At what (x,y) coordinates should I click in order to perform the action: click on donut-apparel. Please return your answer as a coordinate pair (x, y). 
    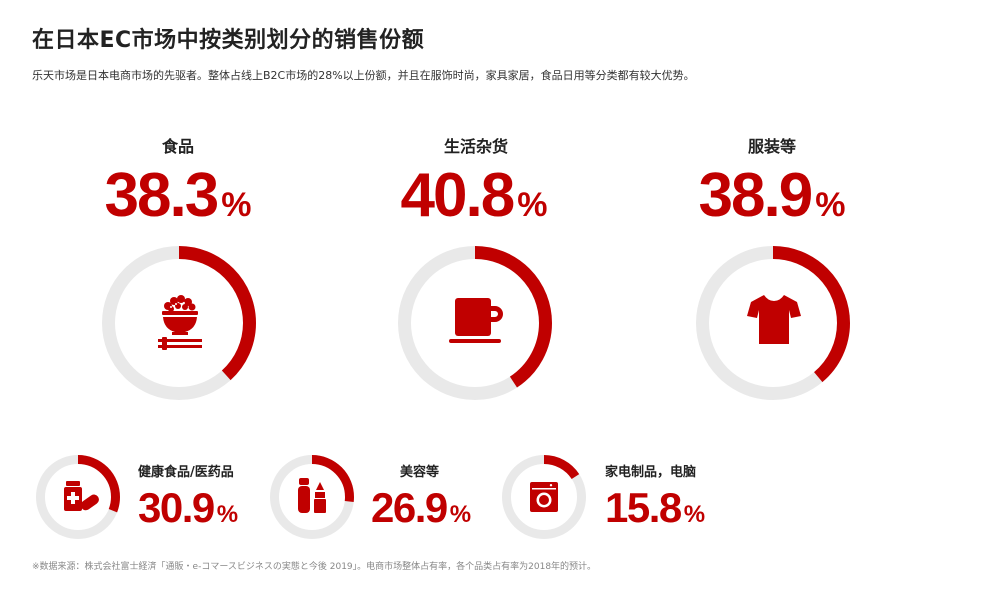
    Looking at the image, I should click on (773, 323).